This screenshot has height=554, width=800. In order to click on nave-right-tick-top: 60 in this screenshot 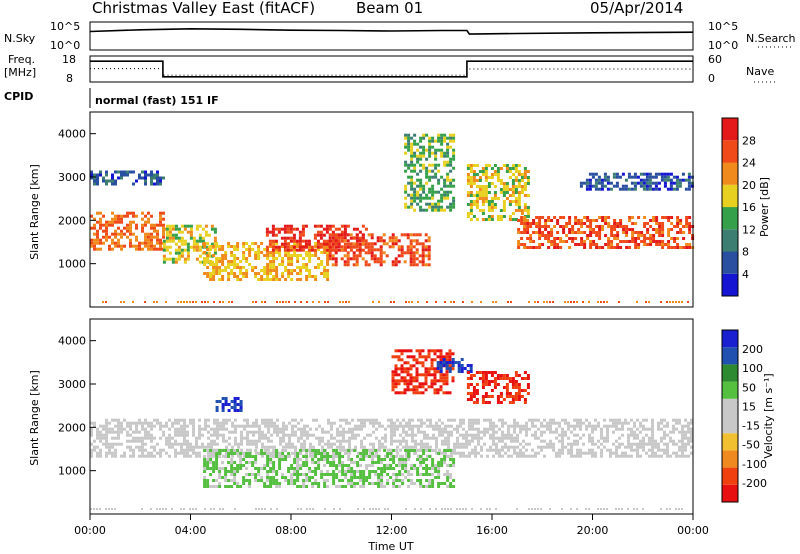, I will do `click(715, 59)`.